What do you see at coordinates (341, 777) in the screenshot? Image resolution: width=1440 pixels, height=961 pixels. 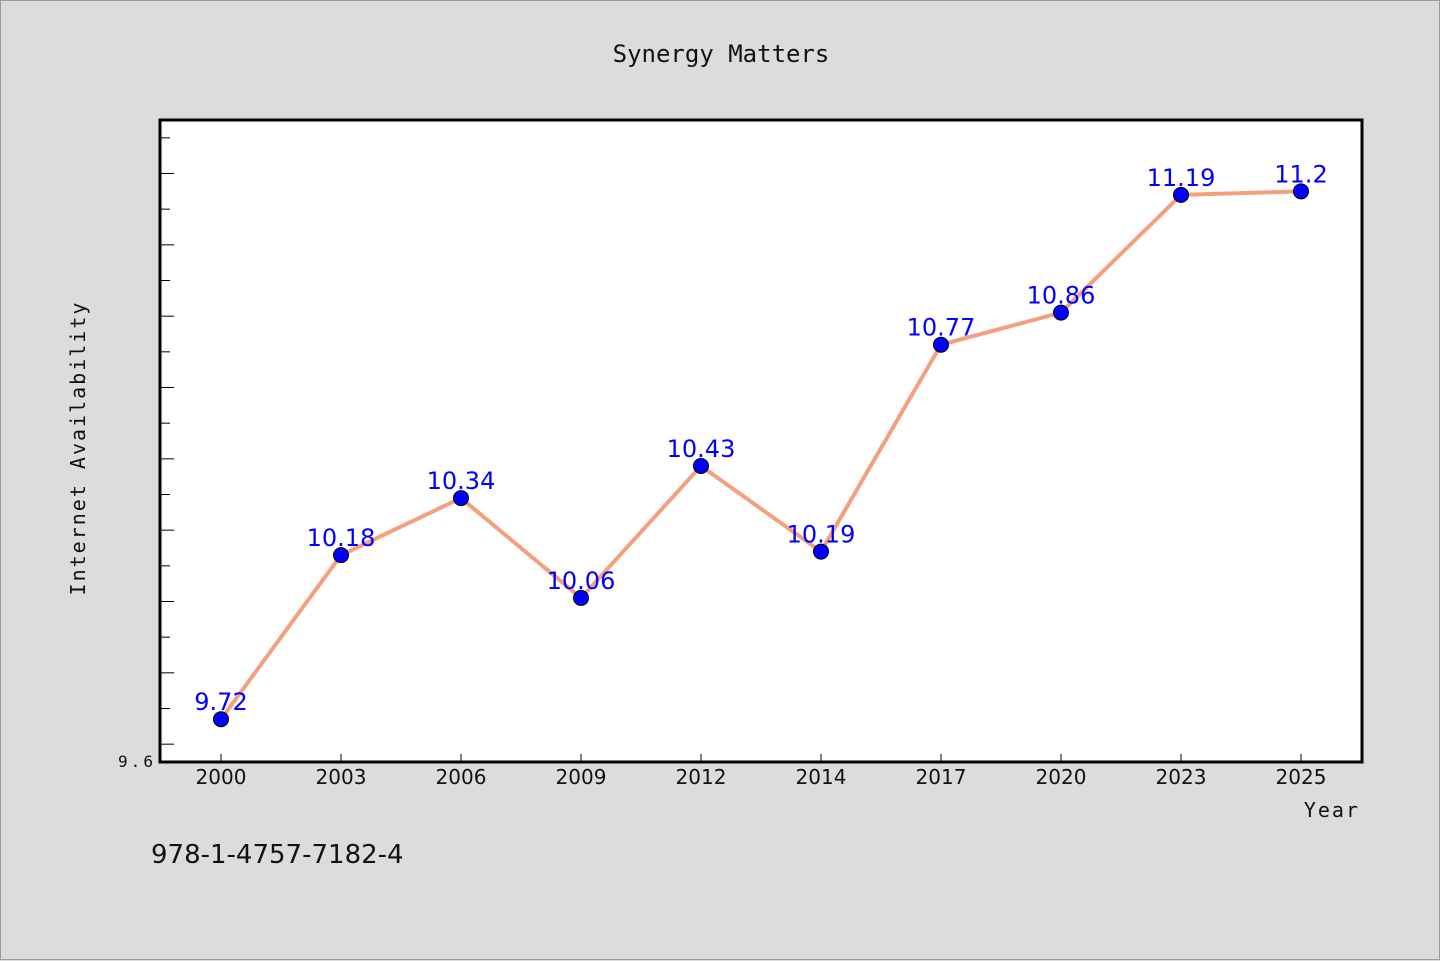 I see `x-tick-label: 2003` at bounding box center [341, 777].